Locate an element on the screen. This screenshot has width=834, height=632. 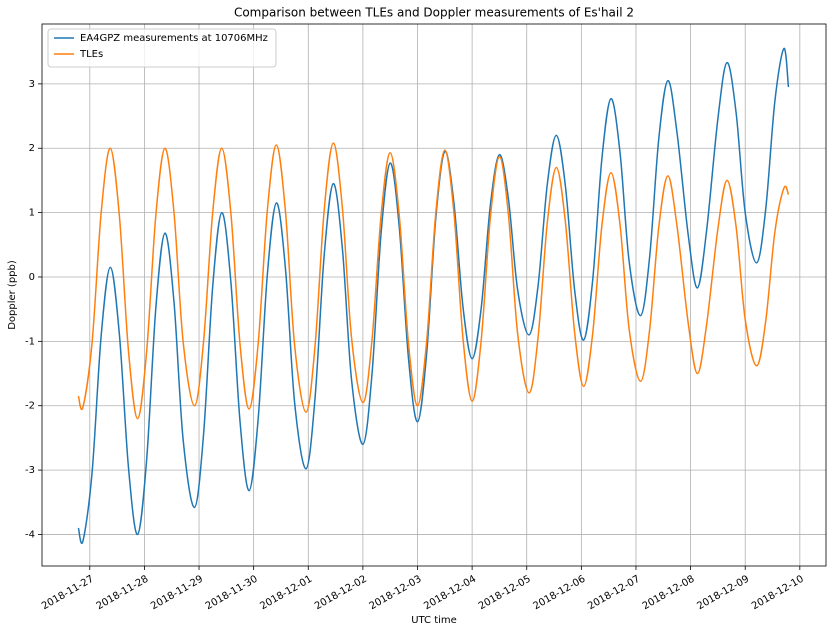
x-tick-label: 2018-12-07 is located at coordinates (614, 593).